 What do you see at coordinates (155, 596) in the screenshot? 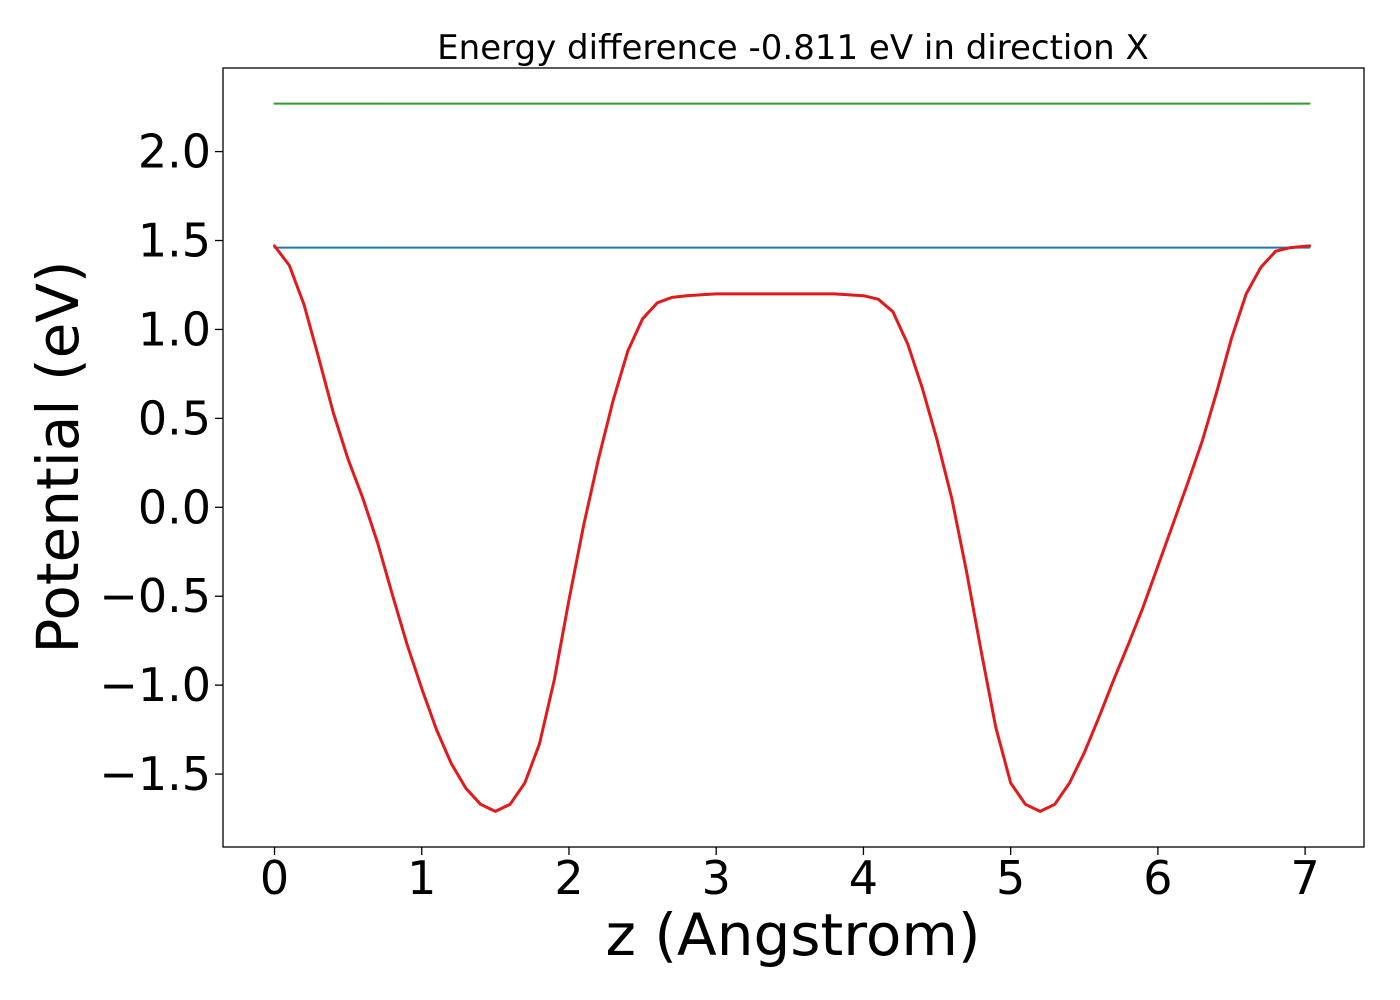
I see `y-tick-label: −0.5` at bounding box center [155, 596].